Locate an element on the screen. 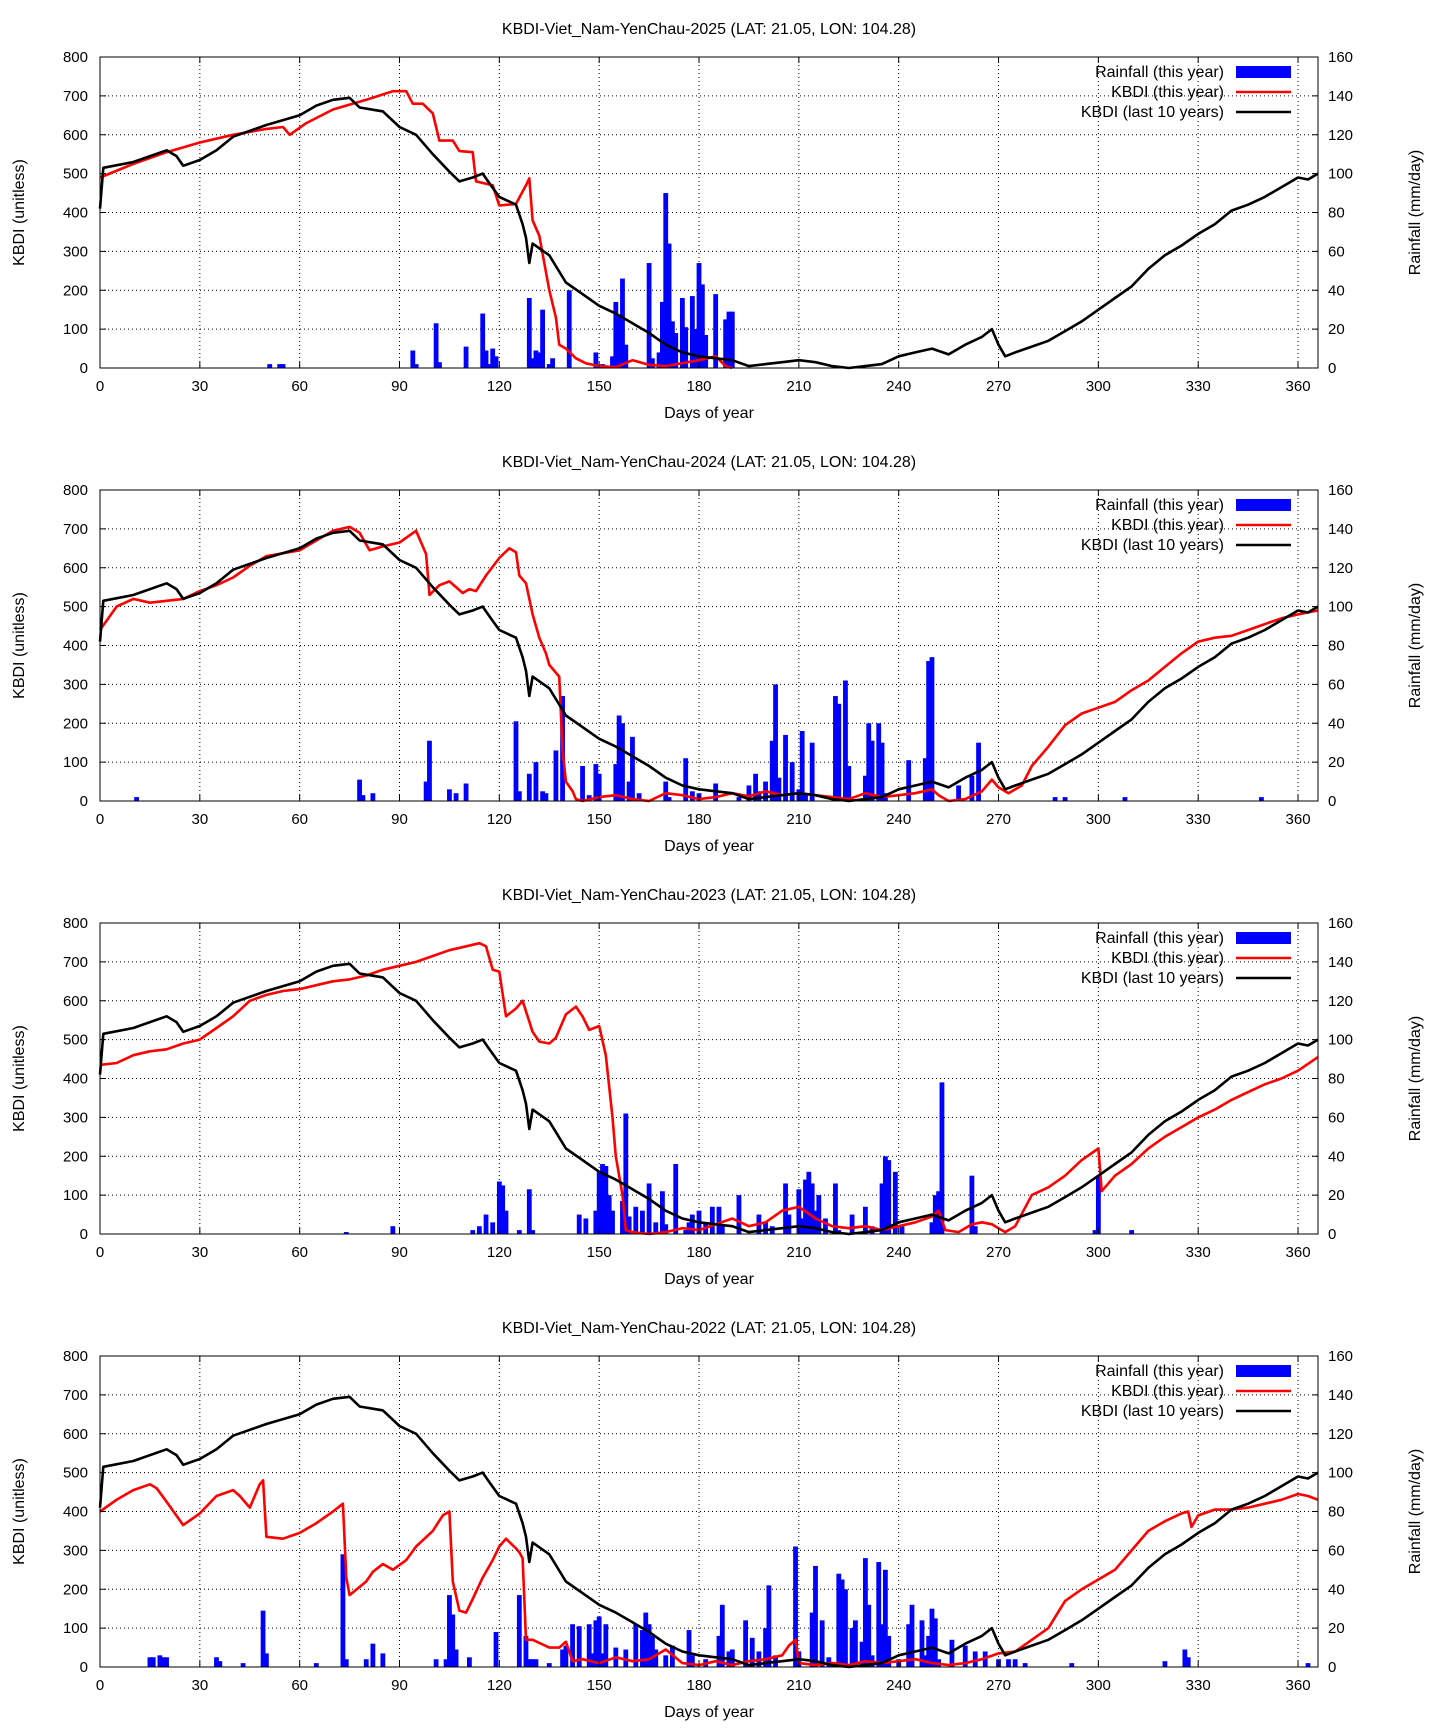 This screenshot has height=1728, width=1440. y-tick-label: 700 is located at coordinates (75, 96).